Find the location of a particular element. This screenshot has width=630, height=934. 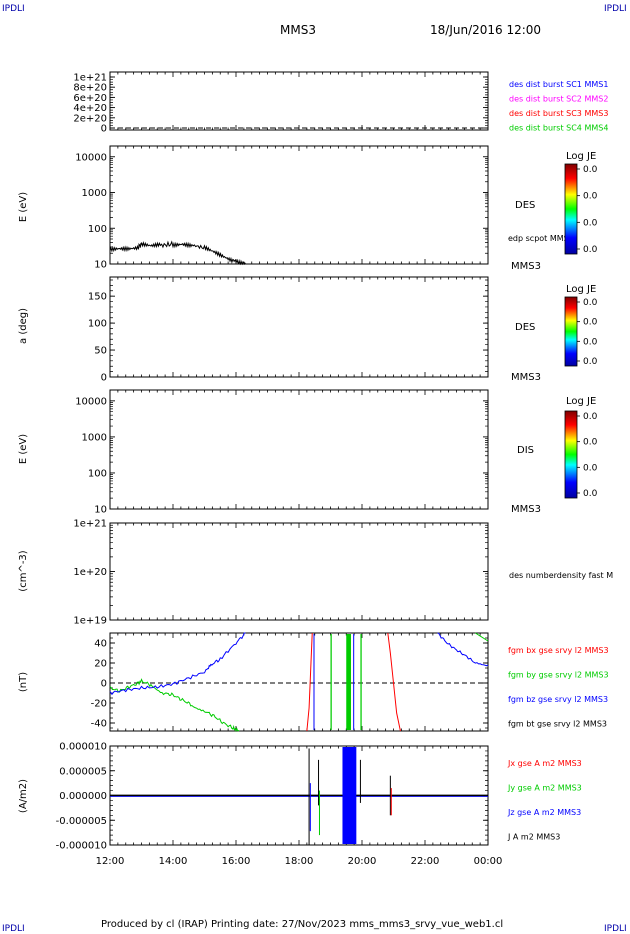

corner-mark-top-right: IPDLI is located at coordinates (615, 9).